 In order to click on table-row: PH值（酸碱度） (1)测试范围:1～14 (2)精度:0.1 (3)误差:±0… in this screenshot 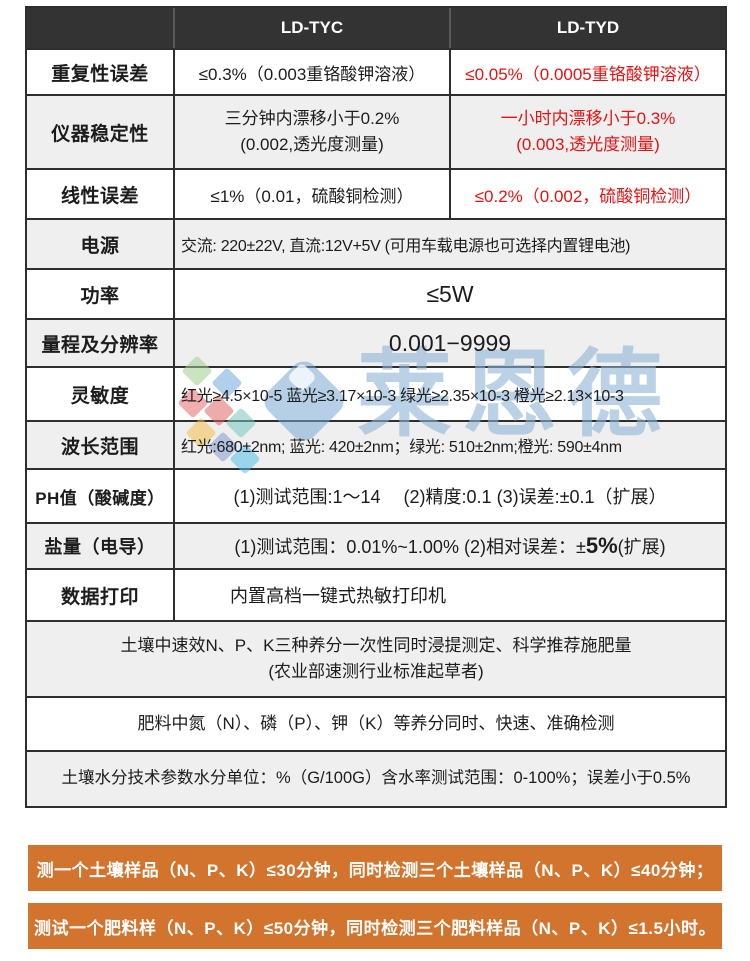, I will do `click(376, 495)`.